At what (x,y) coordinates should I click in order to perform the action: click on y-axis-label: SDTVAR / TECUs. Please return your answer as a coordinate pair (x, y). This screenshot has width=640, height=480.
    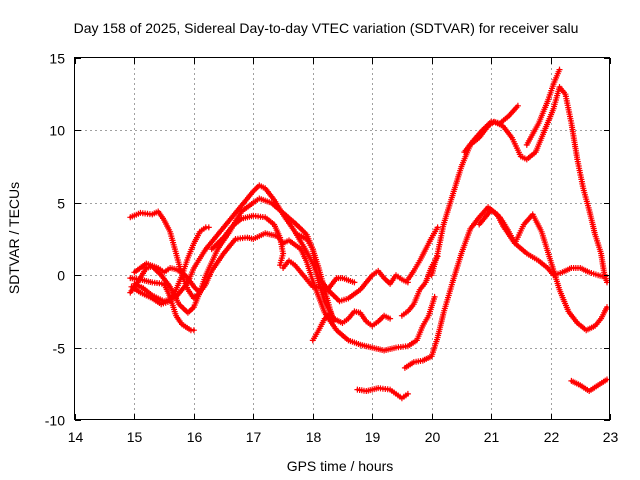
    Looking at the image, I should click on (14, 238).